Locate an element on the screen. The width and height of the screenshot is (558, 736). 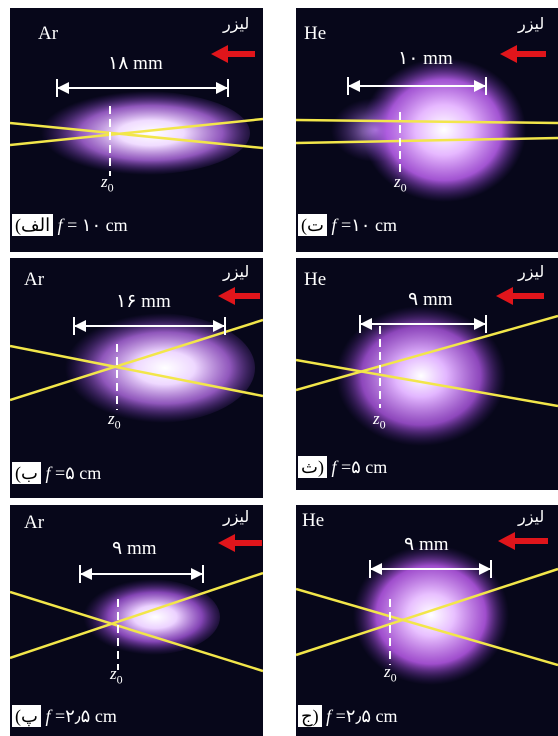
caption: (الف f = ۱۰ cm is located at coordinates (70, 225).